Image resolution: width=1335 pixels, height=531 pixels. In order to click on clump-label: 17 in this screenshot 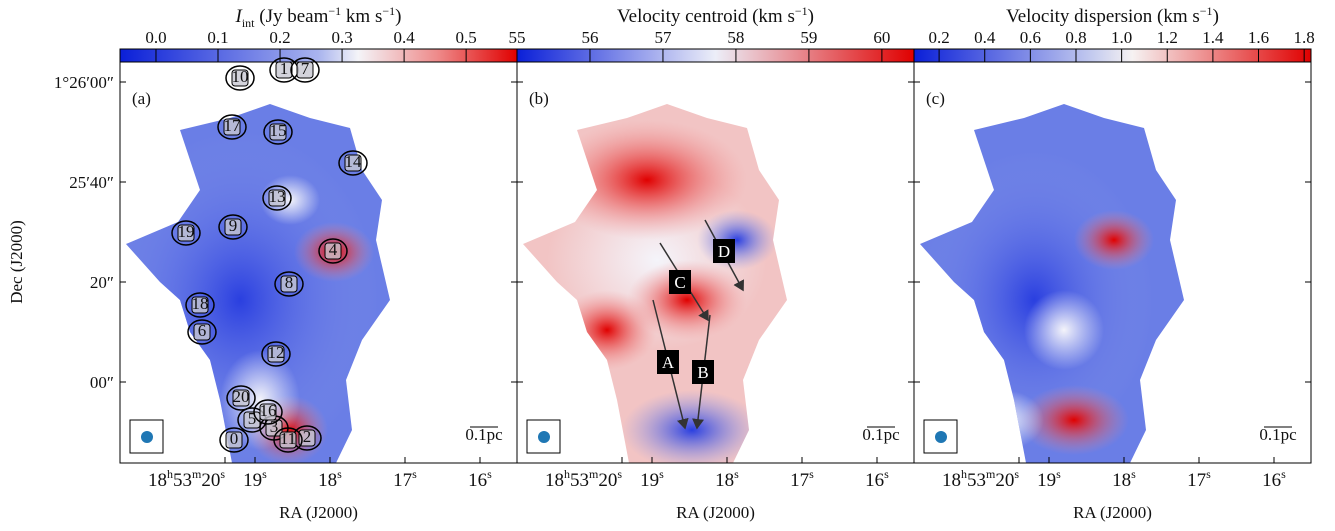, I will do `click(233, 125)`.